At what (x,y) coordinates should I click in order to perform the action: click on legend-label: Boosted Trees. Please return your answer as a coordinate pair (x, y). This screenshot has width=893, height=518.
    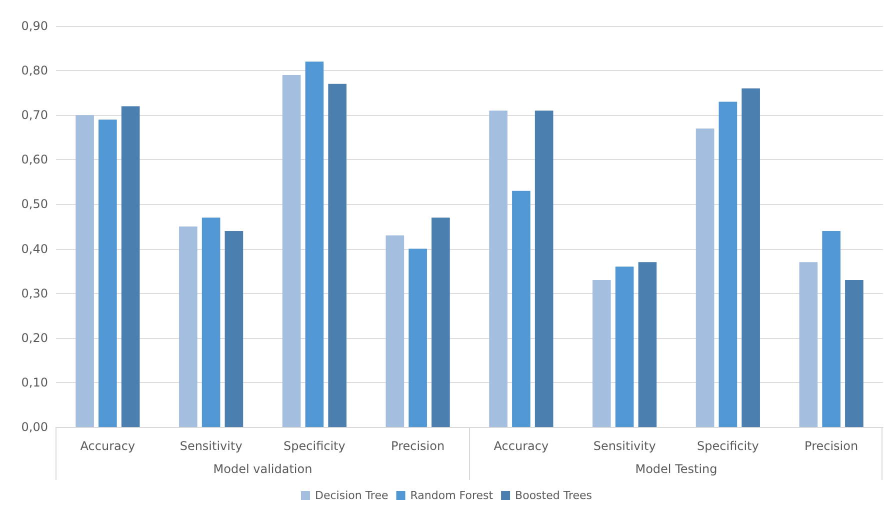
    Looking at the image, I should click on (553, 495).